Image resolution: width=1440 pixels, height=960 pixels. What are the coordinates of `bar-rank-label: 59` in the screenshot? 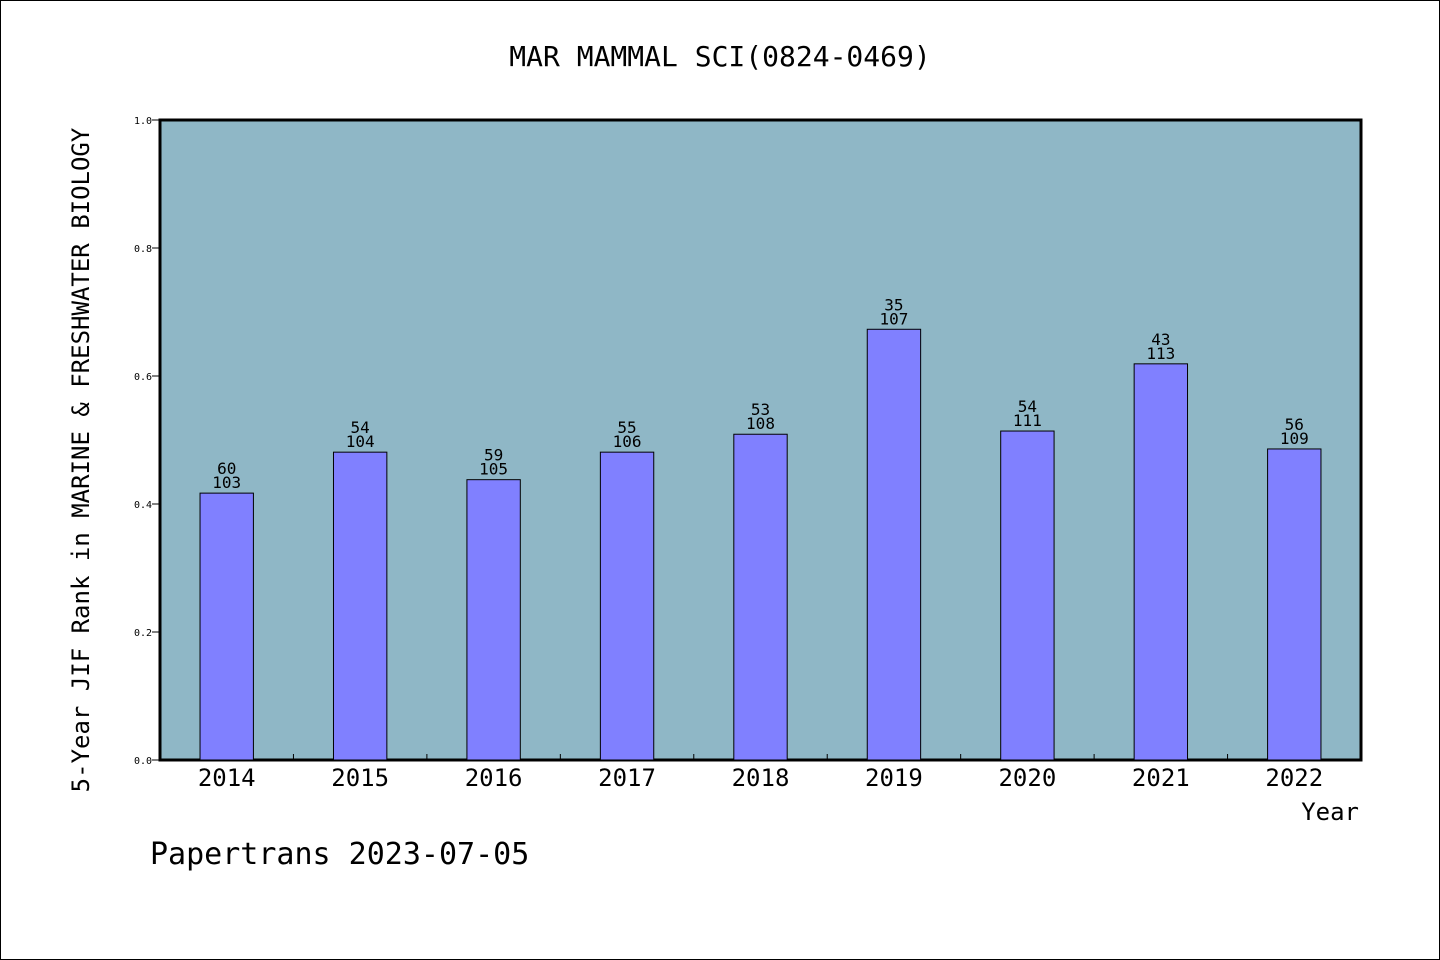 It's located at (493, 455).